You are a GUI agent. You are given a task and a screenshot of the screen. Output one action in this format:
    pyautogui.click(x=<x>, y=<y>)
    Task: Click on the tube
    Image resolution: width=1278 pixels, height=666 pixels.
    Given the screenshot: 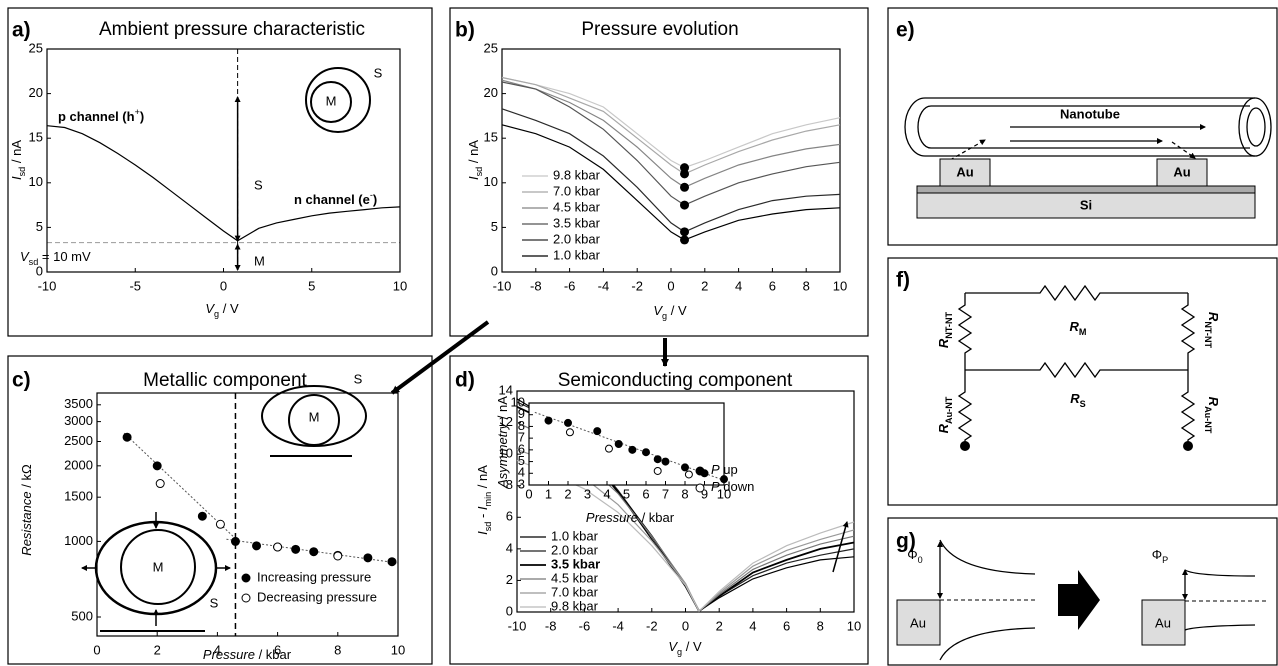 What is the action you would take?
    pyautogui.click(x=1079, y=127)
    